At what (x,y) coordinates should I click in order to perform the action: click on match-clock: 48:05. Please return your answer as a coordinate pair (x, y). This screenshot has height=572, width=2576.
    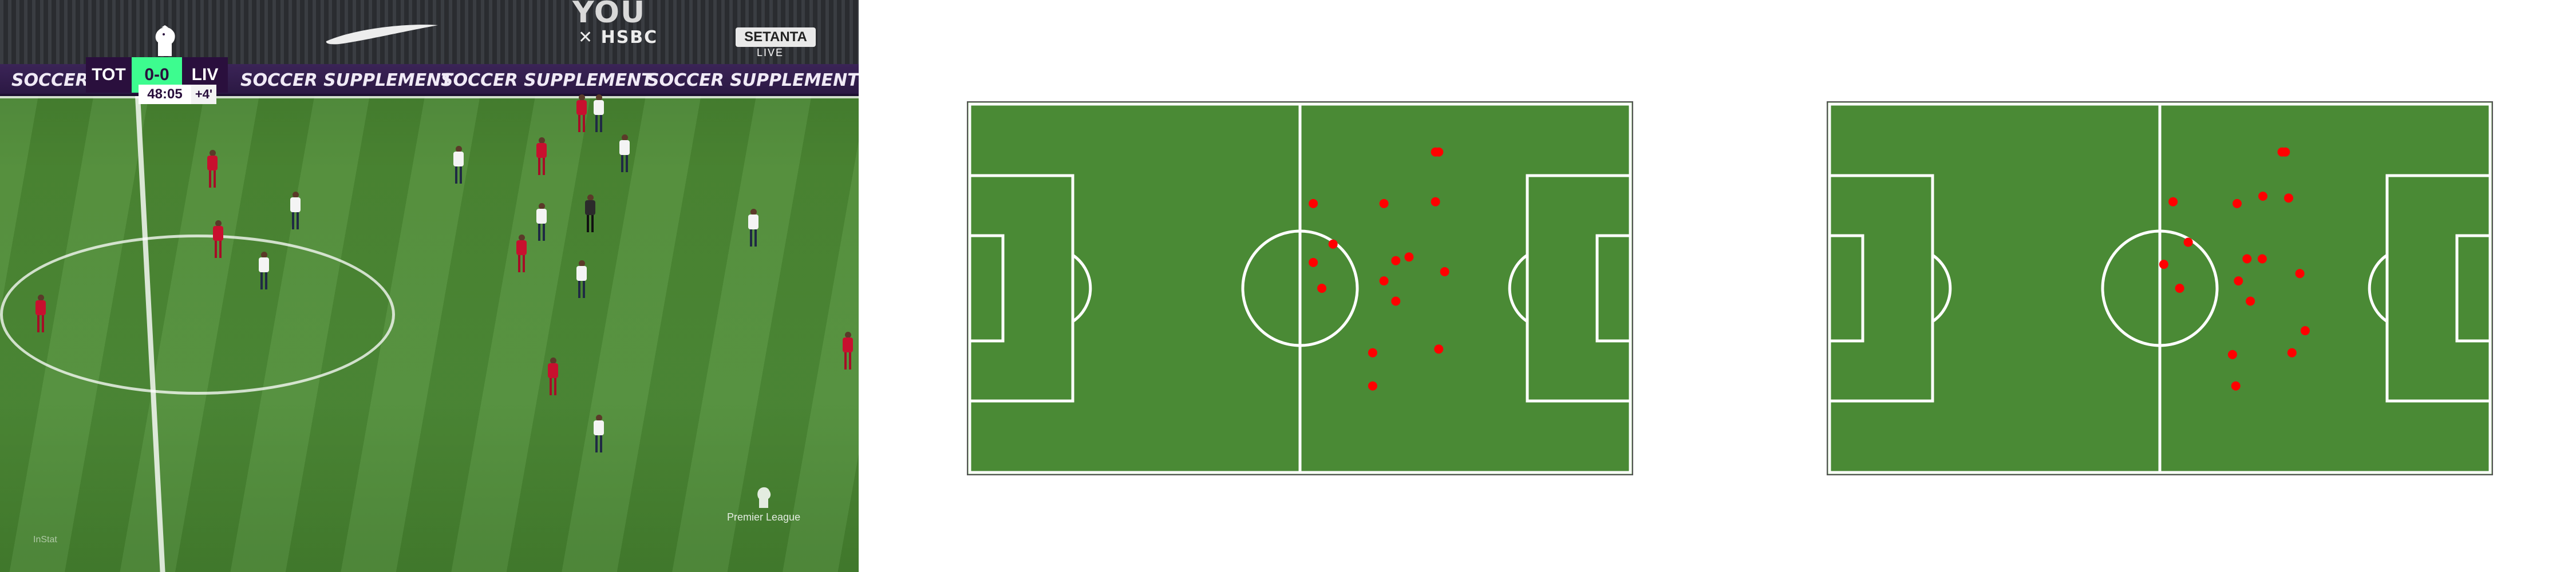
    Looking at the image, I should click on (165, 94).